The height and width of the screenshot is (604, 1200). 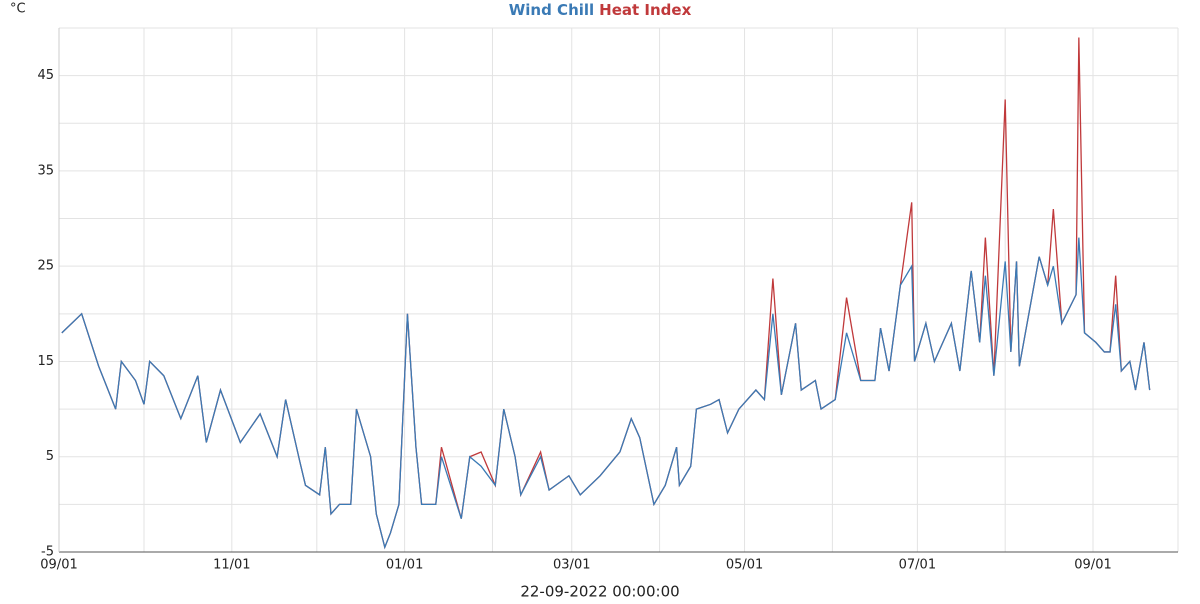 What do you see at coordinates (231, 565) in the screenshot?
I see `x-tick-label: 11/01` at bounding box center [231, 565].